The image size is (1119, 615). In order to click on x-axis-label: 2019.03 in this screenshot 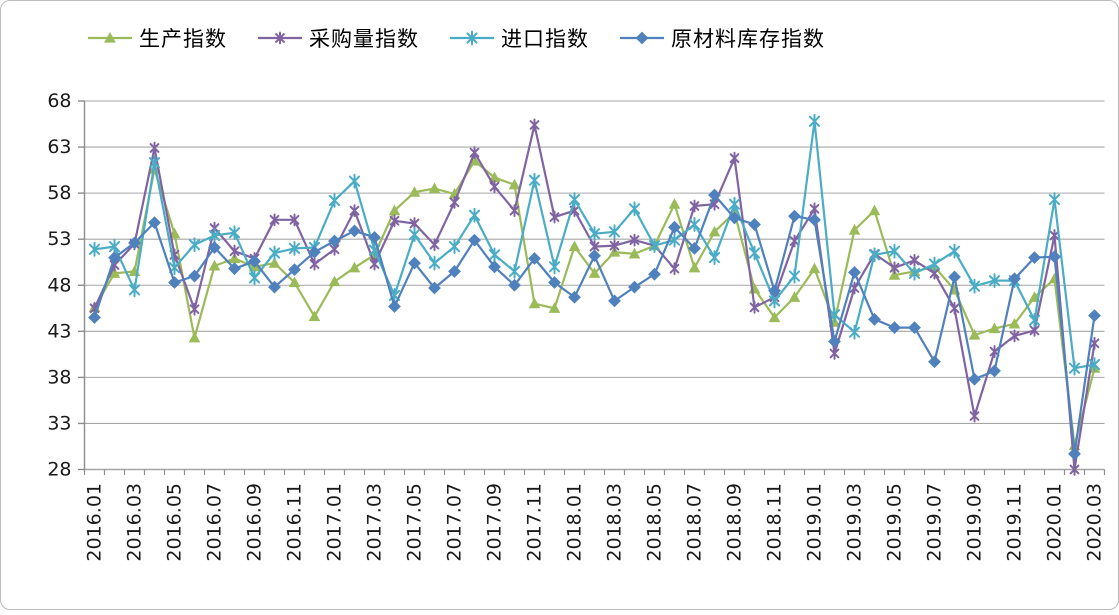, I will do `click(855, 522)`.